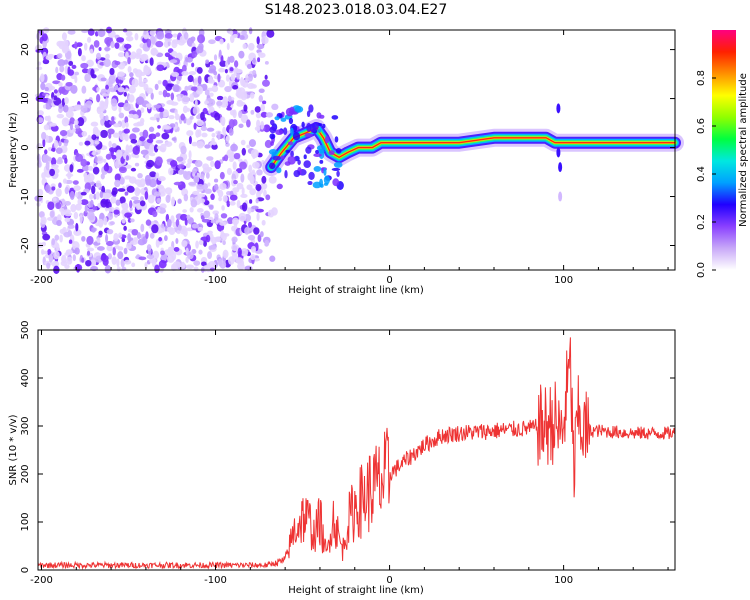 The image size is (750, 600). What do you see at coordinates (41, 580) in the screenshot?
I see `snr-x-tick-label: -200` at bounding box center [41, 580].